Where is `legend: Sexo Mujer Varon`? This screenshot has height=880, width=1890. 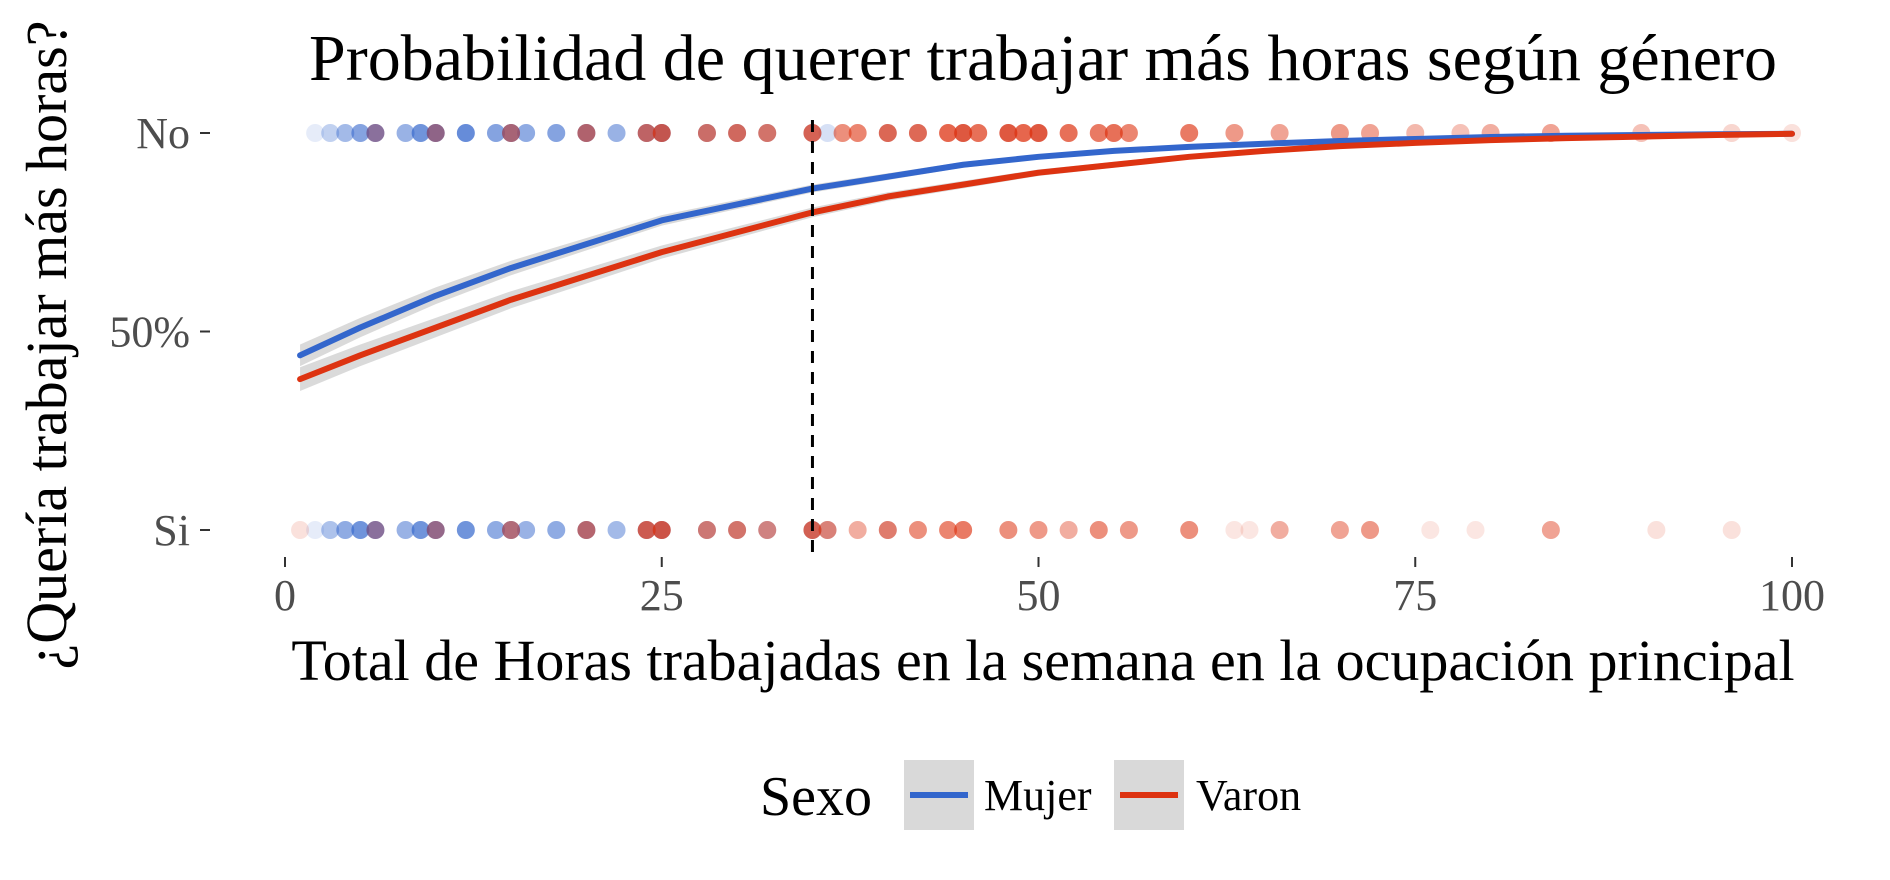 legend: Sexo Mujer Varon is located at coordinates (1030, 795).